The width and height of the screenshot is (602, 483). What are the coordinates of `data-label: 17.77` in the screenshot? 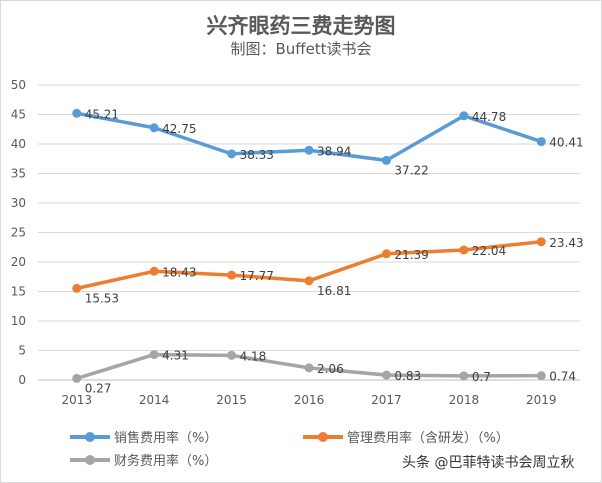 It's located at (257, 276).